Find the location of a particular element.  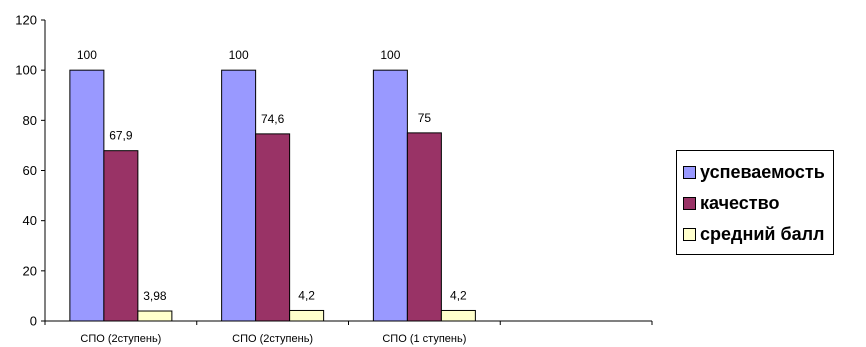

y-tick-label: 120 is located at coordinates (26, 20).